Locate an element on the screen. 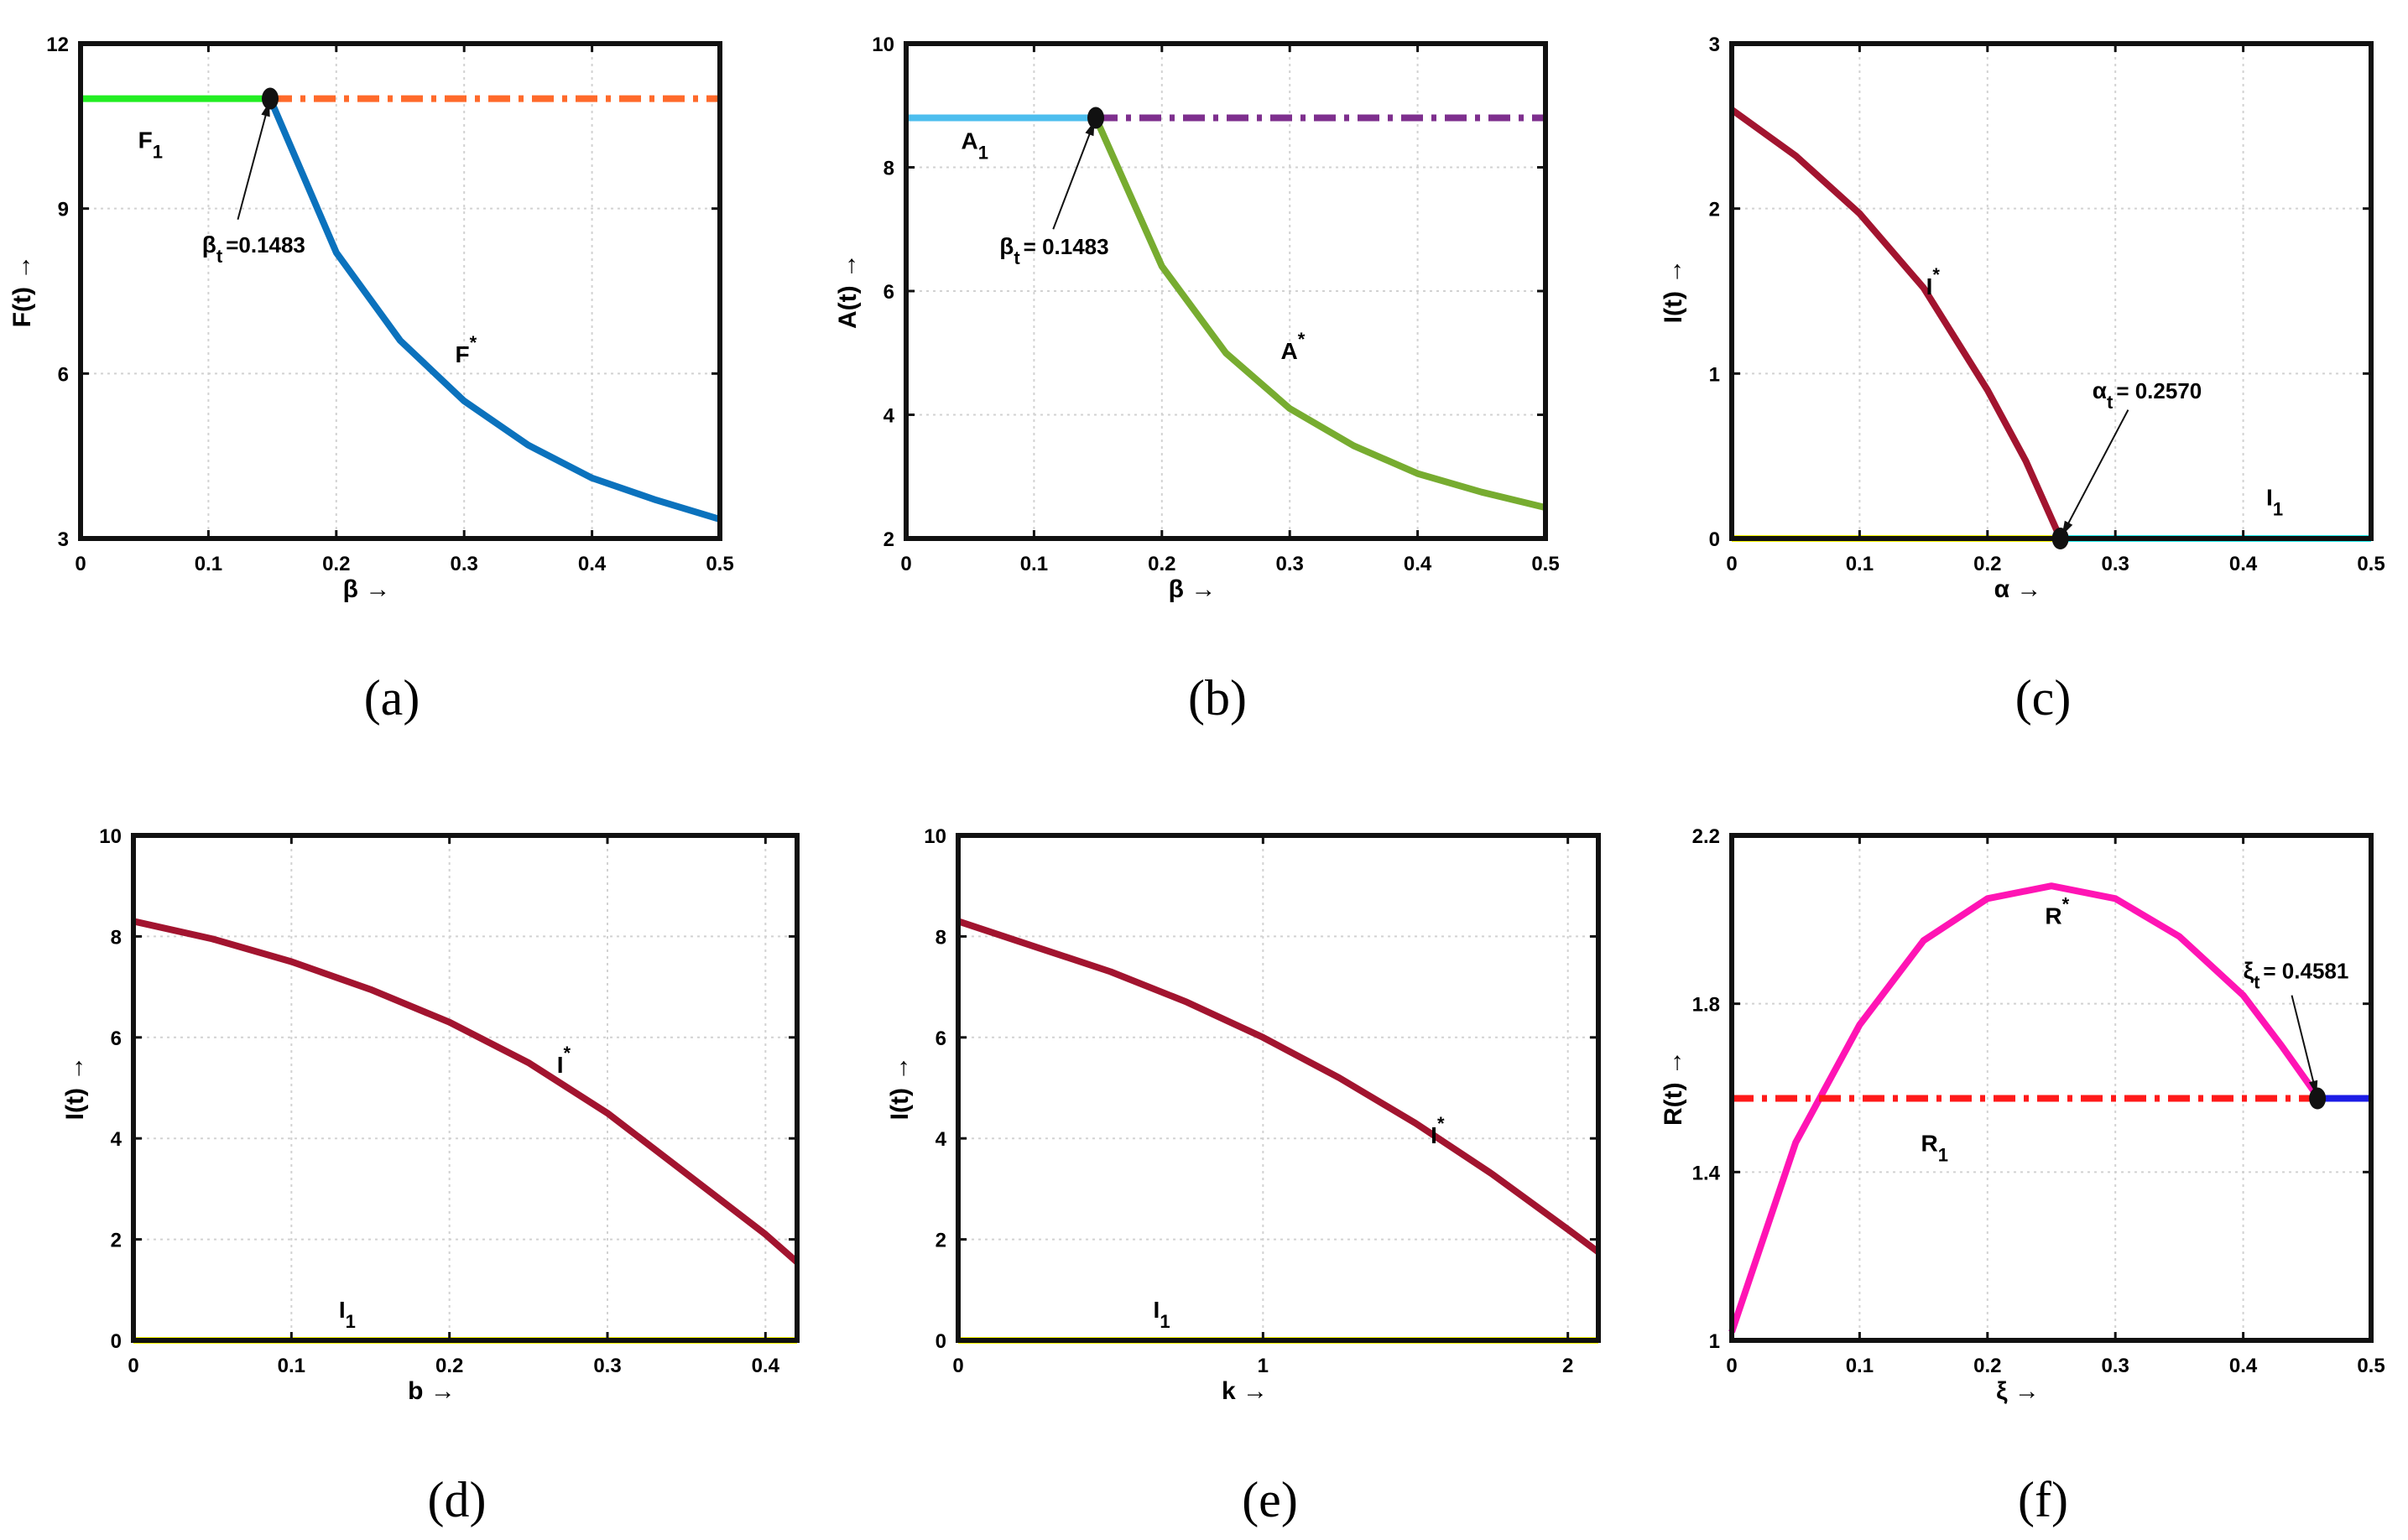 This screenshot has width=2408, height=1540. x-axis-label: k → is located at coordinates (1245, 1391).